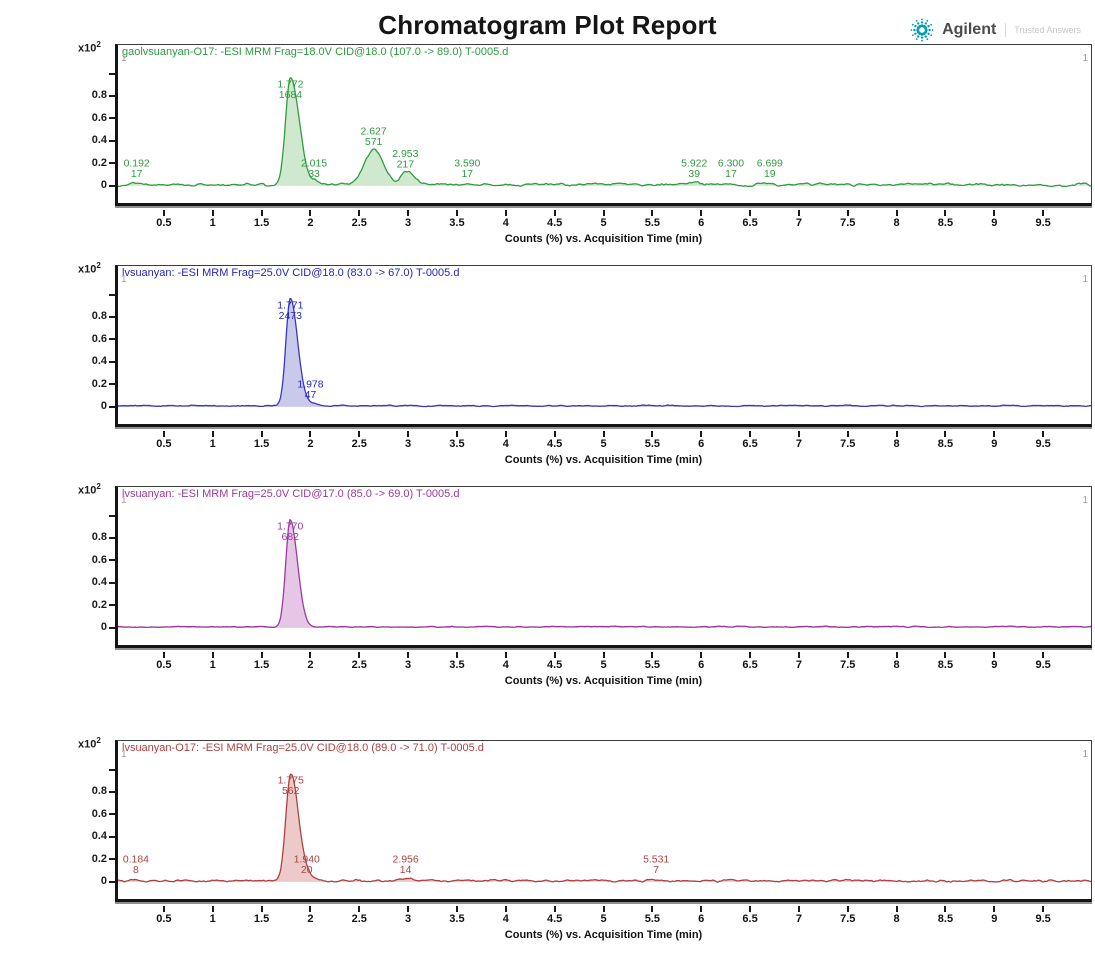  I want to click on y-tick-label: 0.2, so click(99, 383).